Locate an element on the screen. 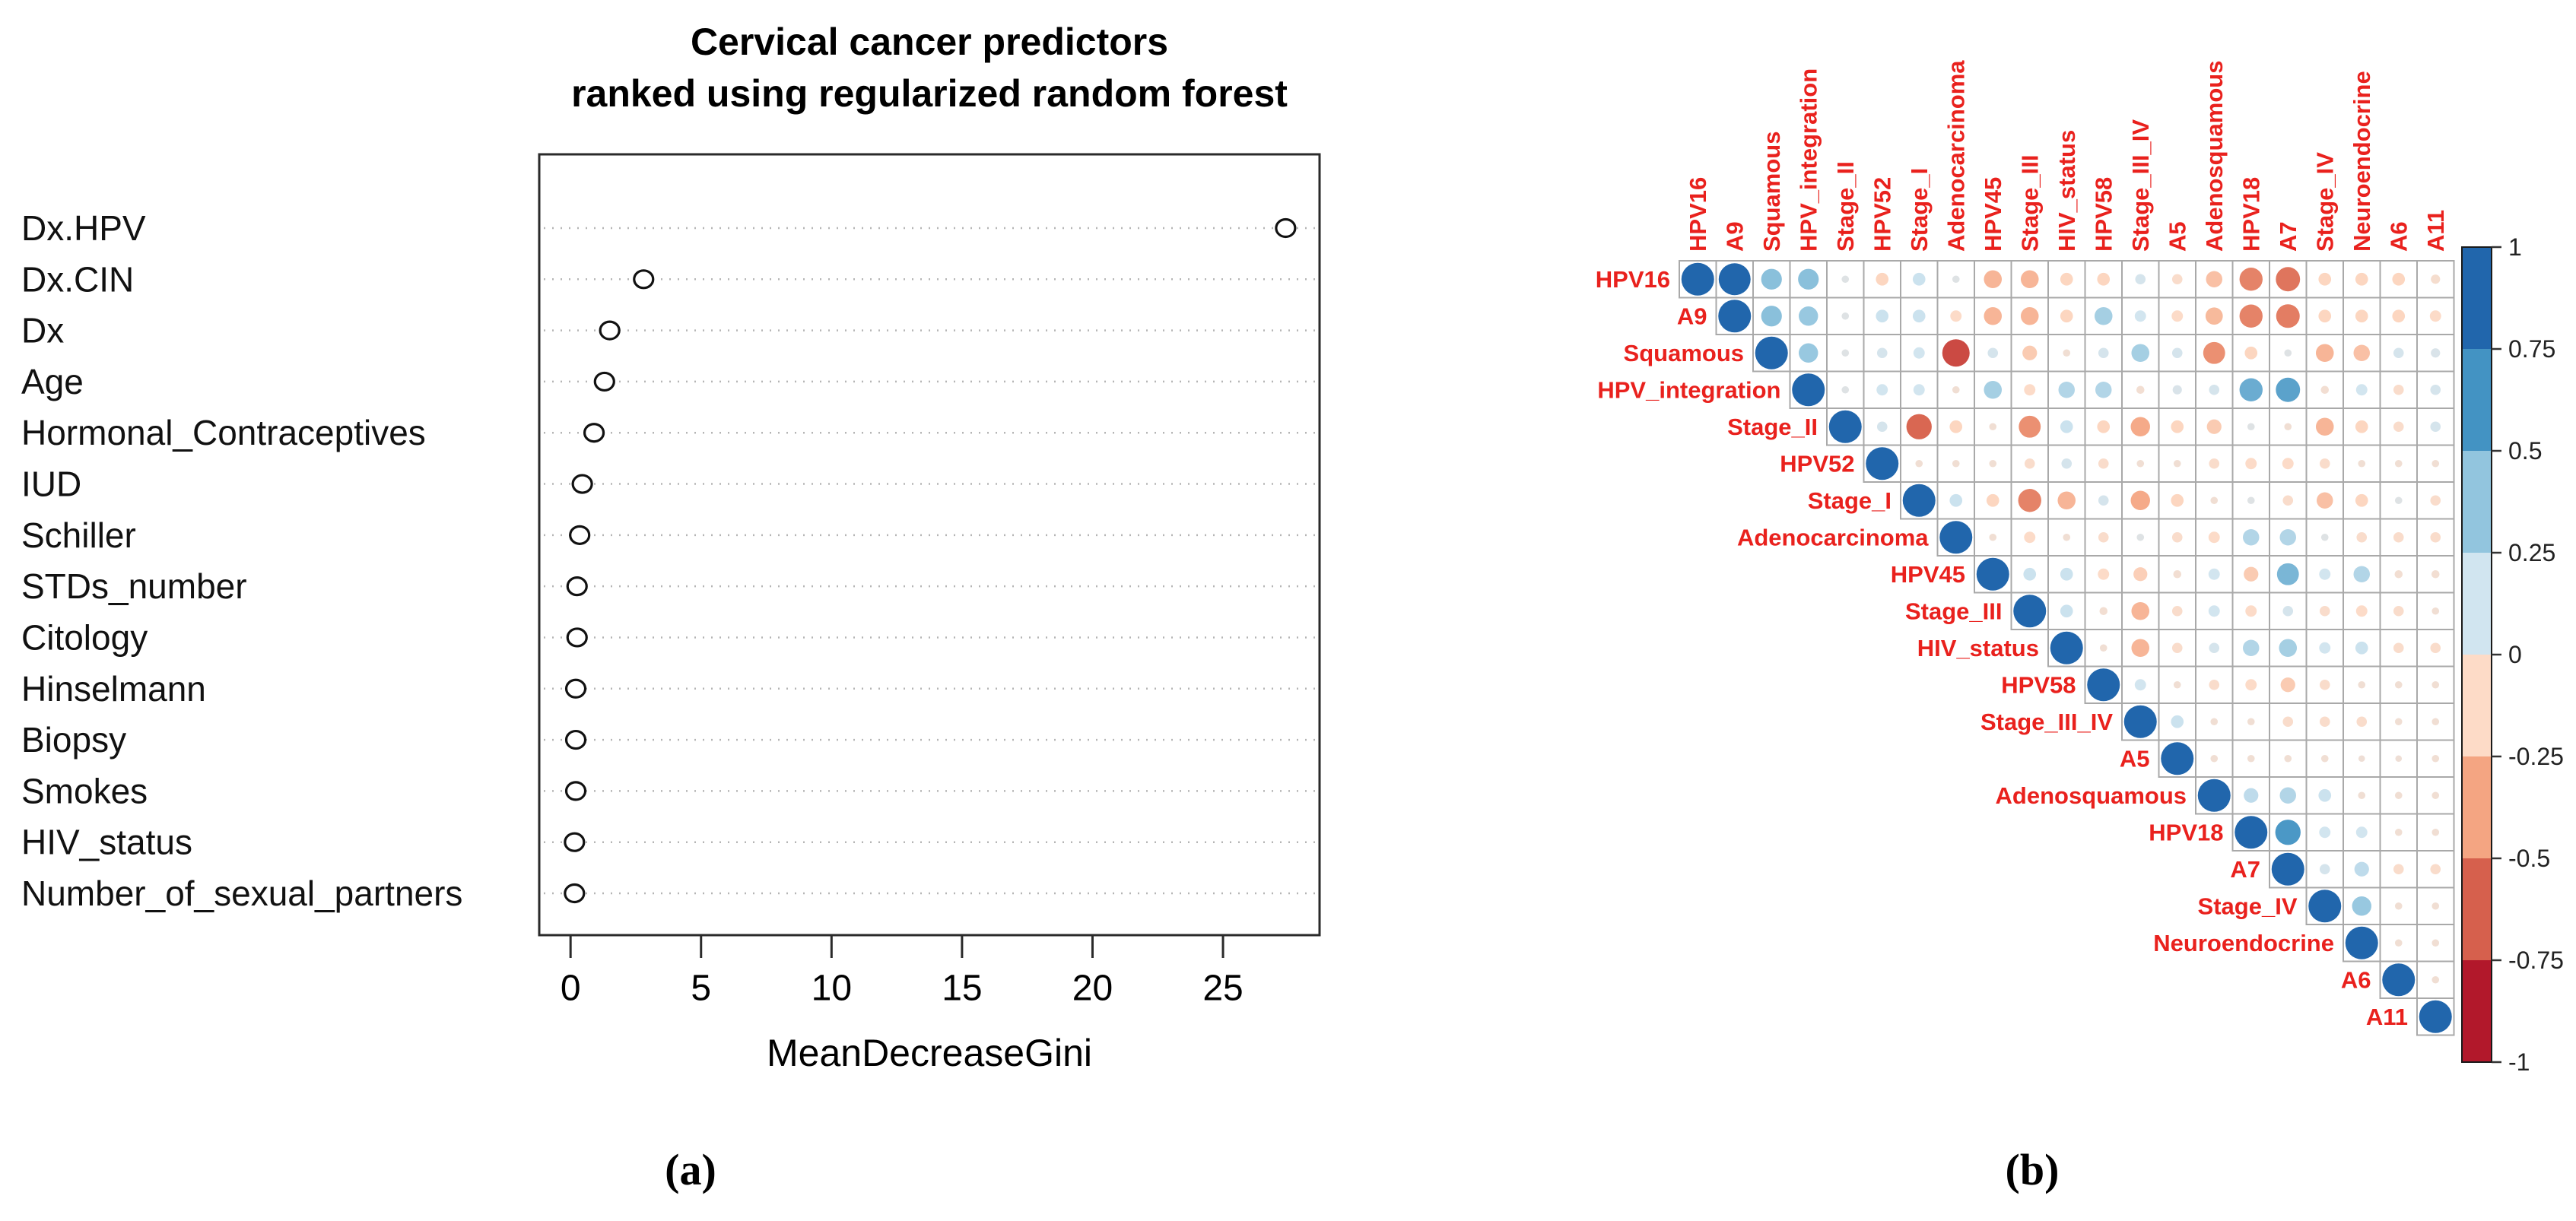  row-label-A6: A6 is located at coordinates (2356, 980).